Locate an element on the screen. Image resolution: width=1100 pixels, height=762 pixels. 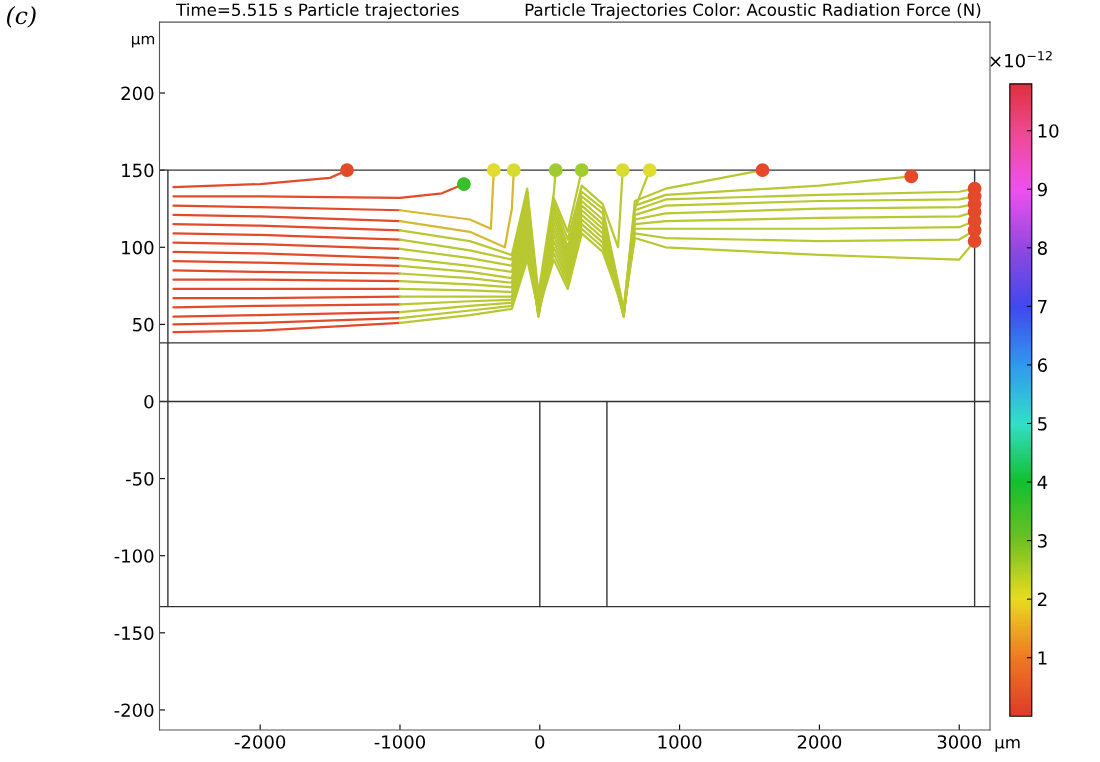
color-bar-label: 7 is located at coordinates (1042, 307).